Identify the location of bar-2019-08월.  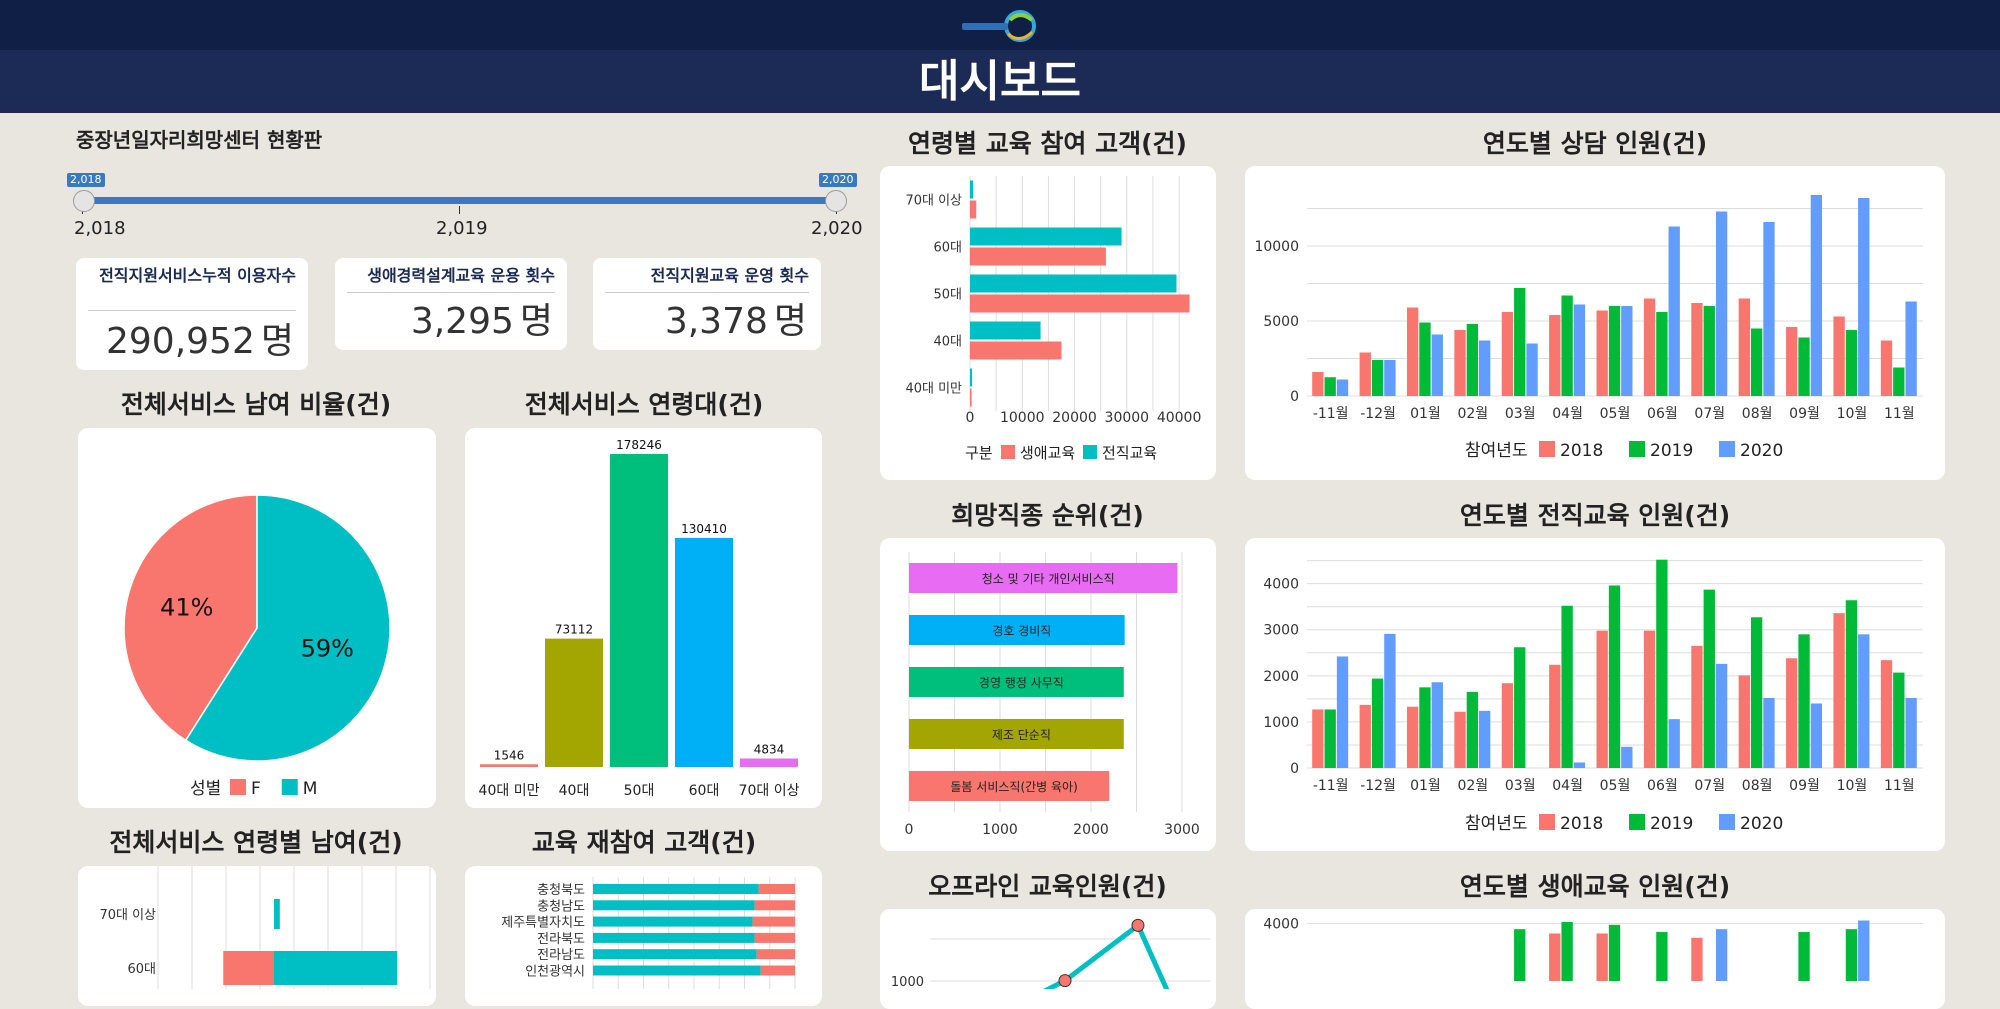
(1756, 692).